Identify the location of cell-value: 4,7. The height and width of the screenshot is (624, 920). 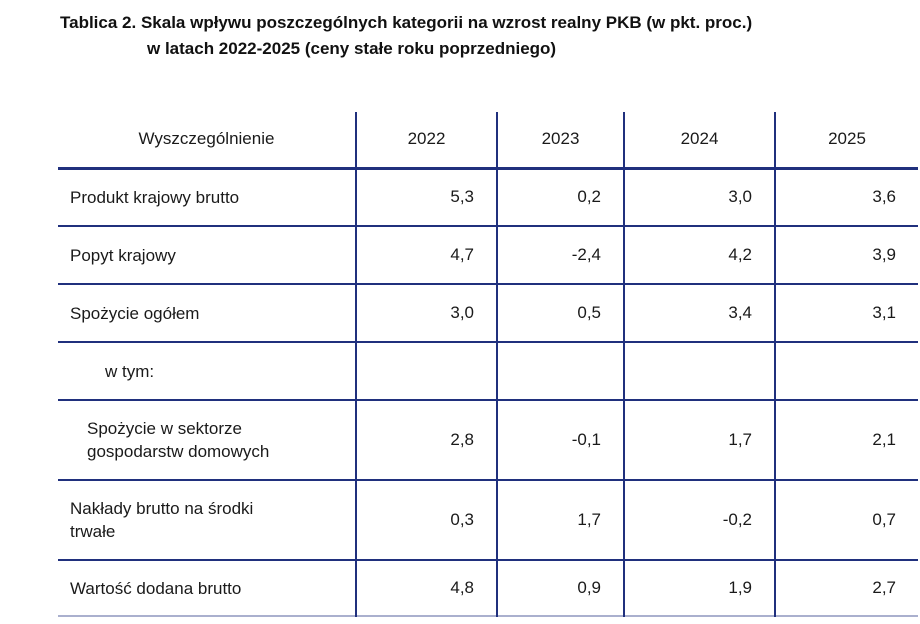
(426, 255).